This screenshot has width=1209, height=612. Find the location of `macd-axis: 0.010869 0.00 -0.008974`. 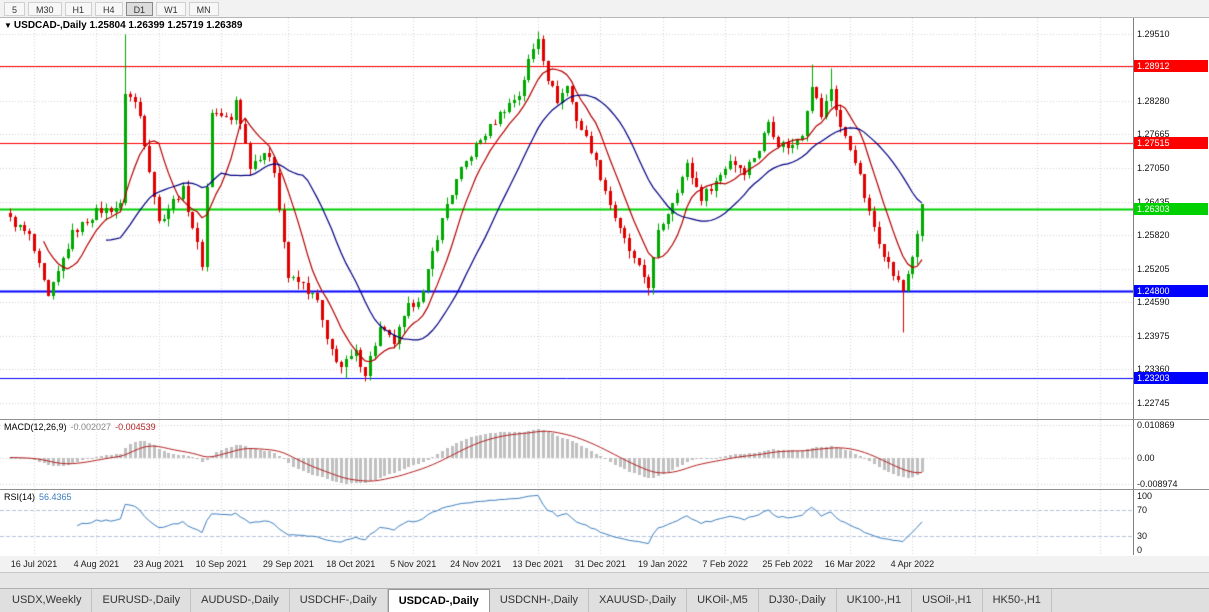

macd-axis: 0.010869 0.00 -0.008974 is located at coordinates (1171, 454).